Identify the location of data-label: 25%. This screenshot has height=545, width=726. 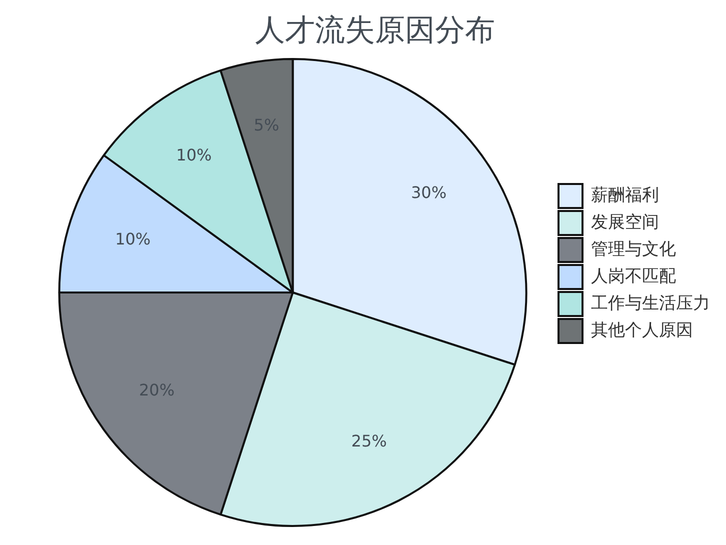
(369, 440).